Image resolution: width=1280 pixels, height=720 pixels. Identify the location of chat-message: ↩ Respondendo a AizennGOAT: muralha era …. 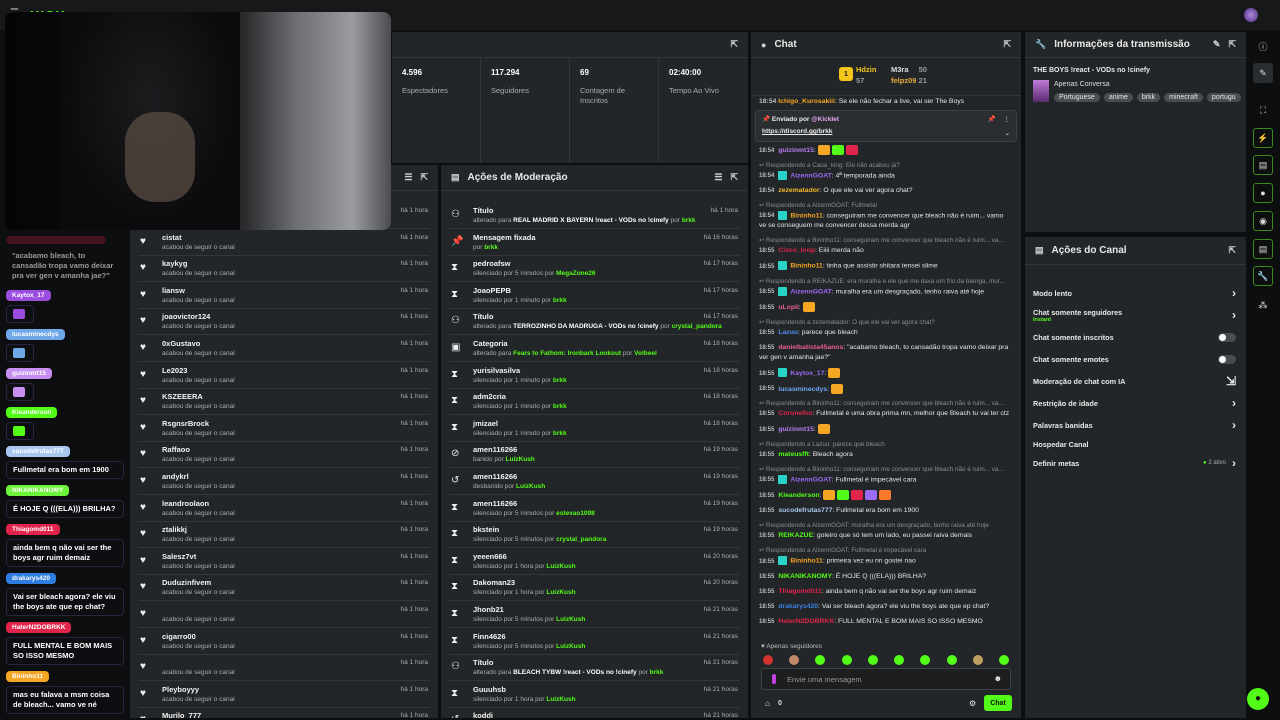
(885, 531).